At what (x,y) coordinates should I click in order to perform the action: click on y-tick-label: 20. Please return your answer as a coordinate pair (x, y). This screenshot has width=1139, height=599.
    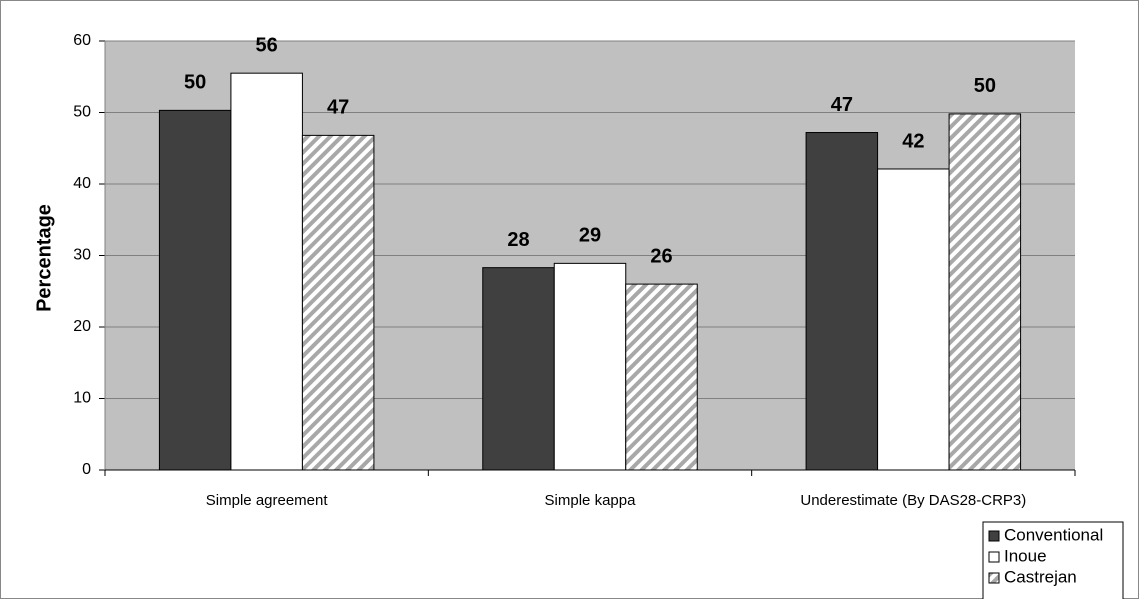
    Looking at the image, I should click on (82, 326).